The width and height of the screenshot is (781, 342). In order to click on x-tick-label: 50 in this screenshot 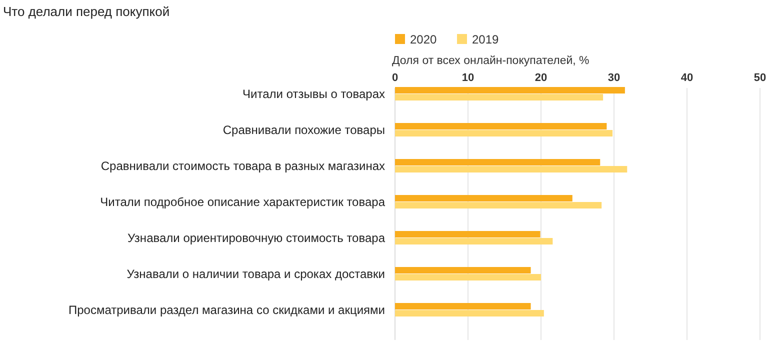, I will do `click(760, 78)`.